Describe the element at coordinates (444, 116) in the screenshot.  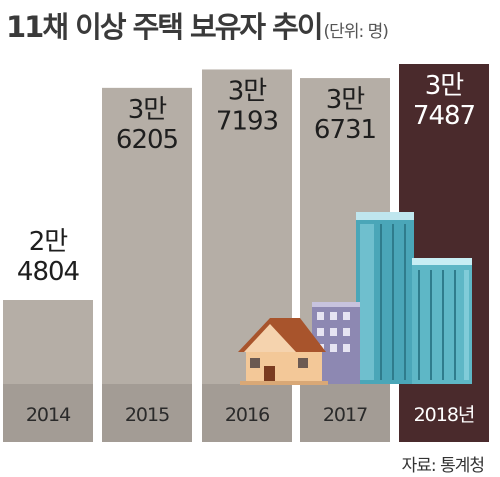
I see `value-label-4-1: 7487` at that location.